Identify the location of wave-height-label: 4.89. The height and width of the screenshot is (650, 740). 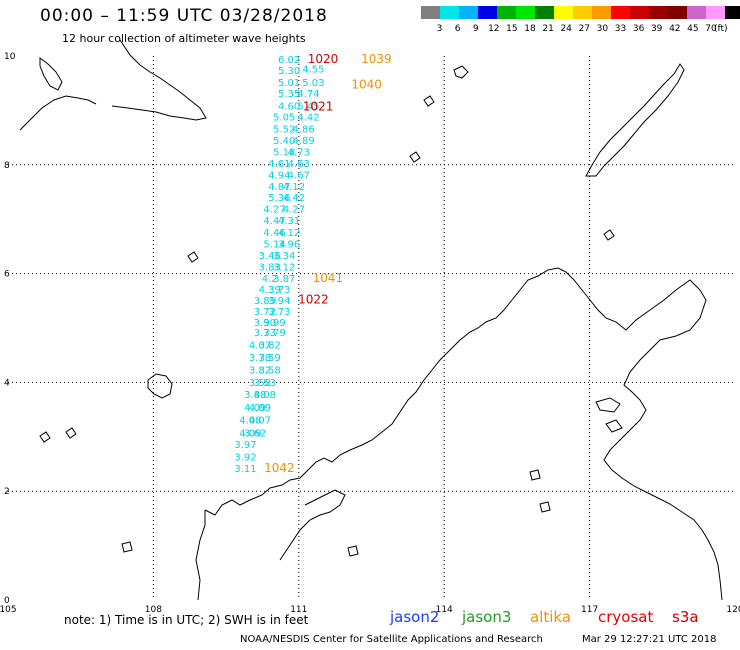
(304, 141).